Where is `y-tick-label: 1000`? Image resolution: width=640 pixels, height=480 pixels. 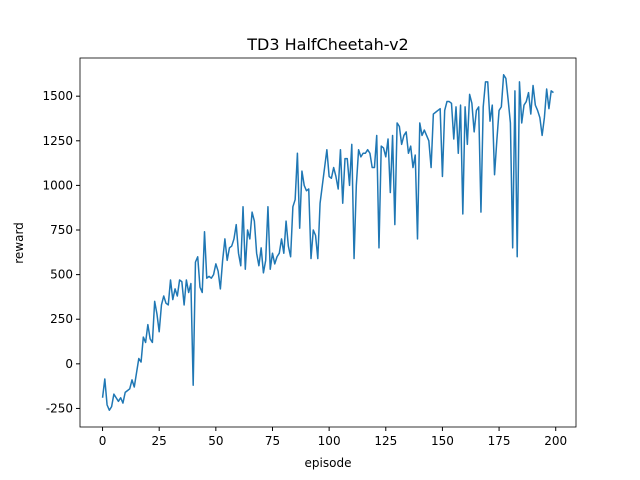 y-tick-label: 1000 is located at coordinates (57, 185).